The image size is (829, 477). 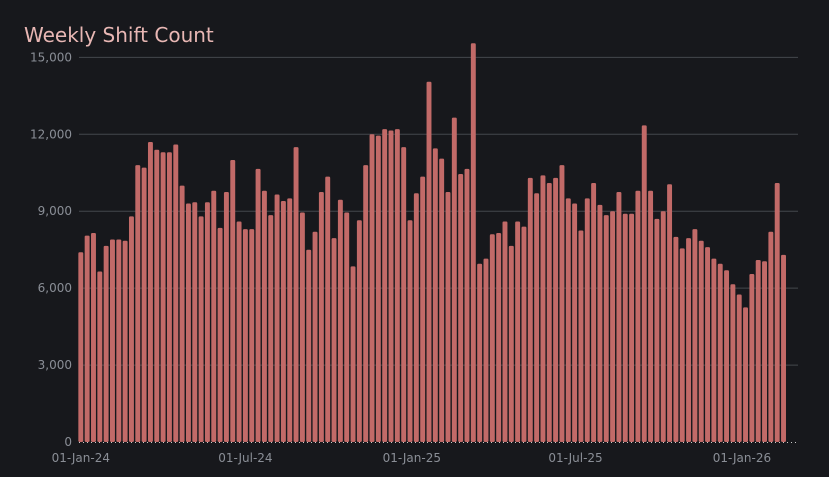 What do you see at coordinates (245, 458) in the screenshot?
I see `x-tick-label: 01-Jul-24` at bounding box center [245, 458].